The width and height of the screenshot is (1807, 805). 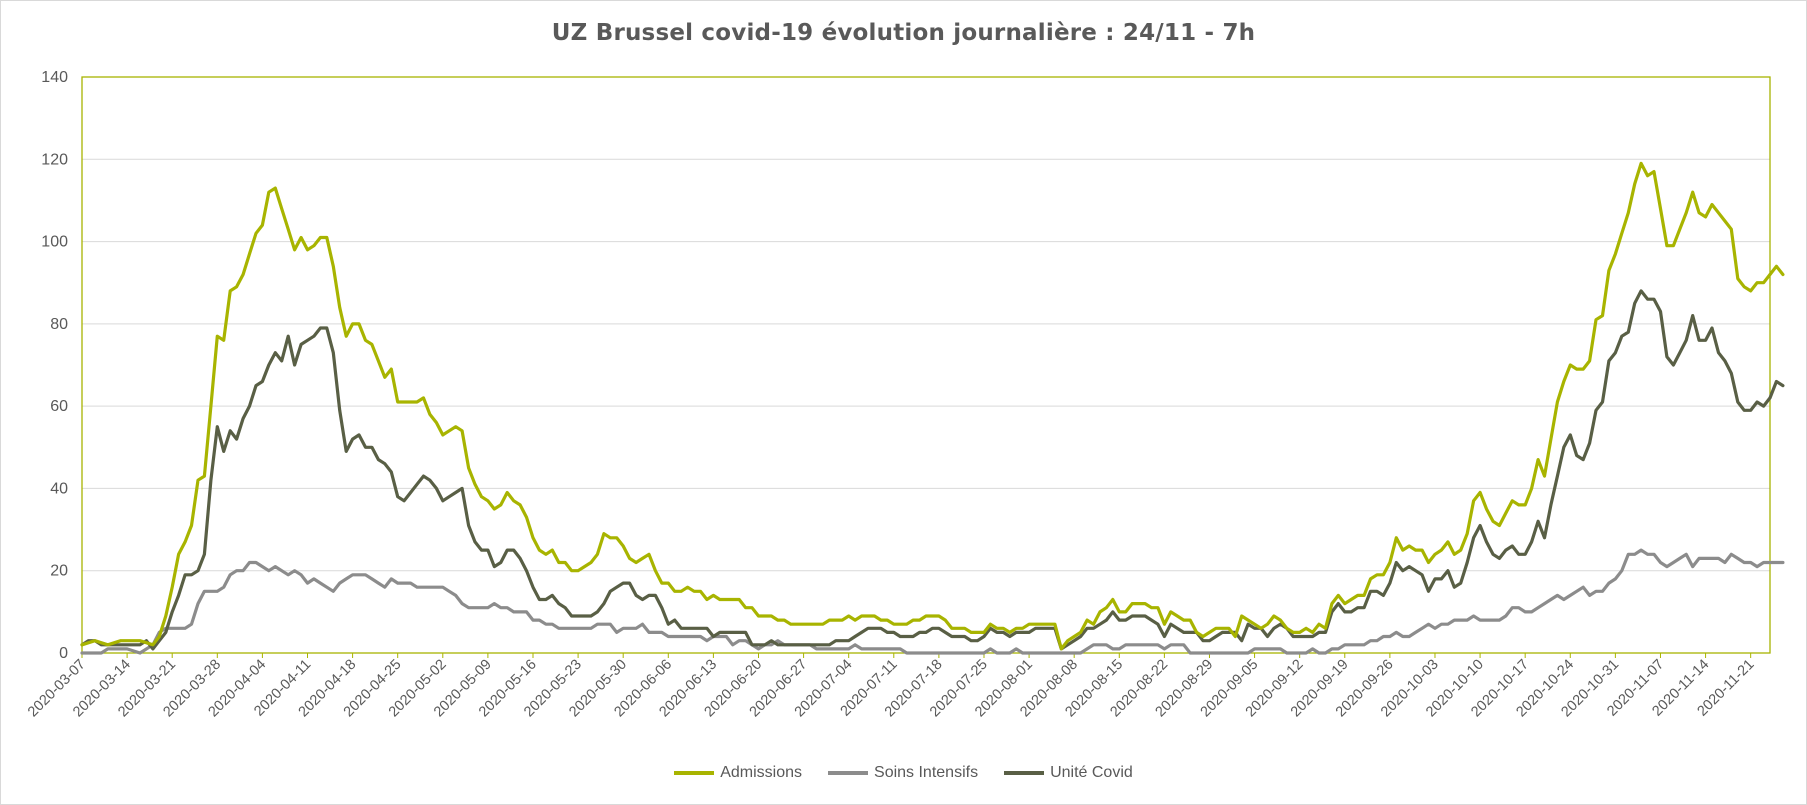 I want to click on legend-label-unite-covid: Unité Covid, so click(x=1091, y=772).